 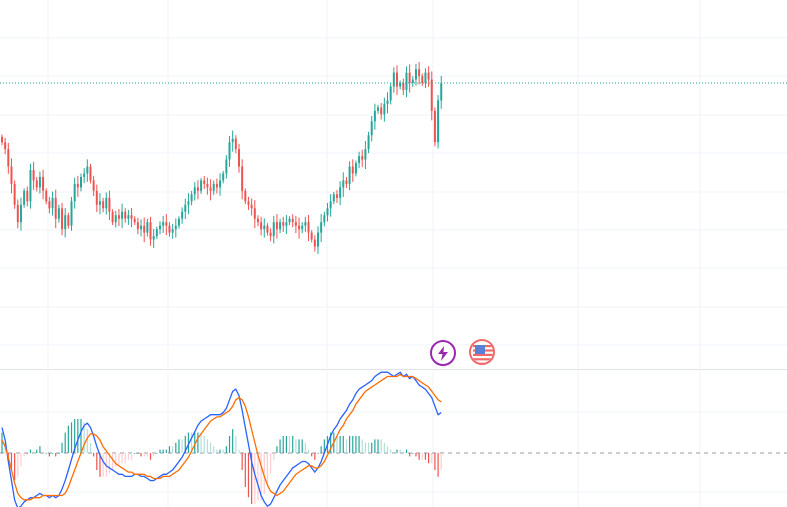 I want to click on event-country-badge, so click(x=482, y=352).